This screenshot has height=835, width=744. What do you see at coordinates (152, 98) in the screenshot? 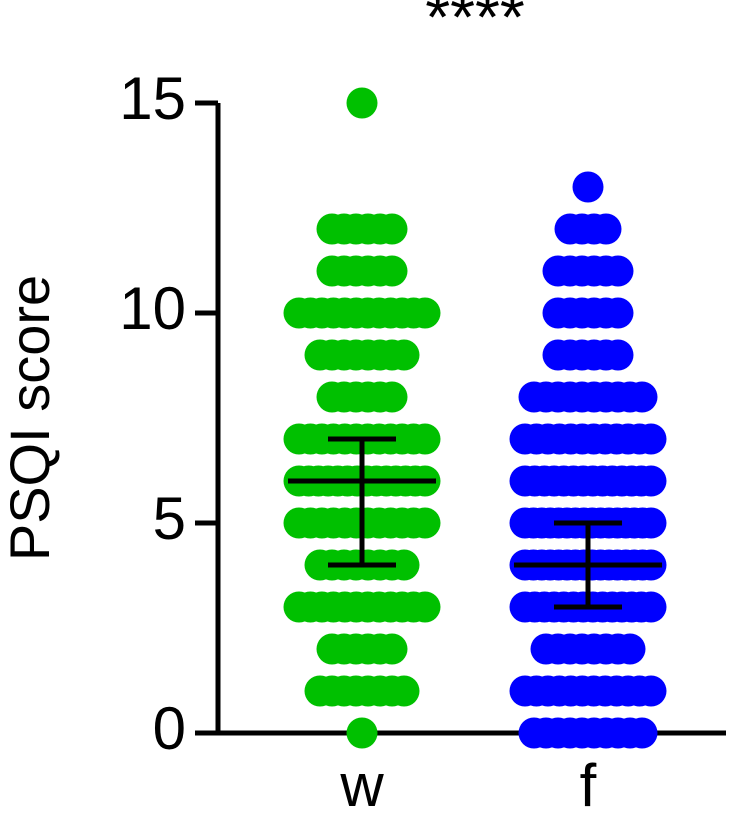
I see `y-tick-label: 15` at bounding box center [152, 98].